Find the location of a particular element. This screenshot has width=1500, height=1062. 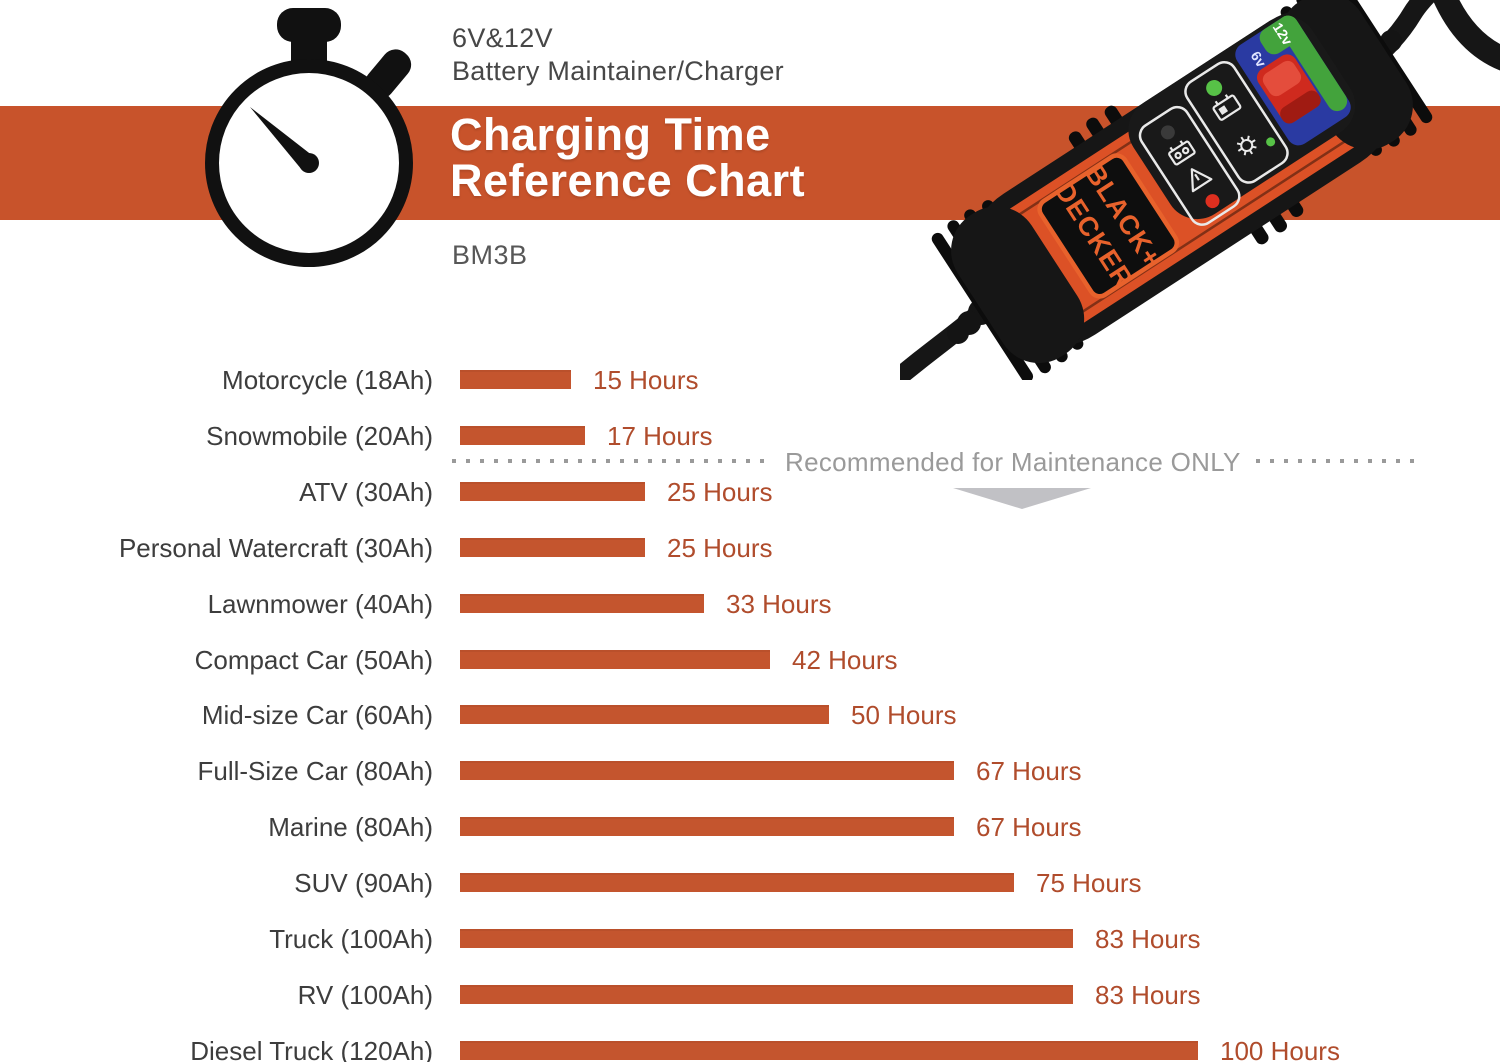

row-label: Personal Watercraft (30Ah) is located at coordinates (275, 547).